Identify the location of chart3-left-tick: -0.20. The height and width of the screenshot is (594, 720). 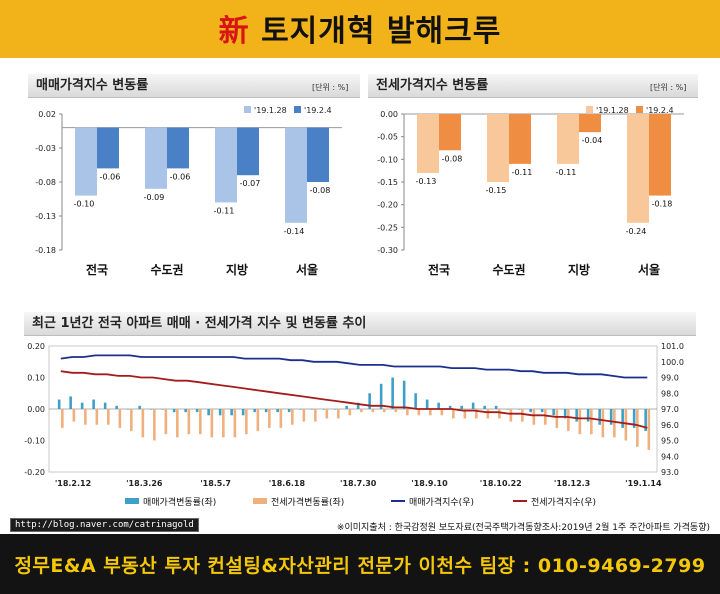
(34, 472).